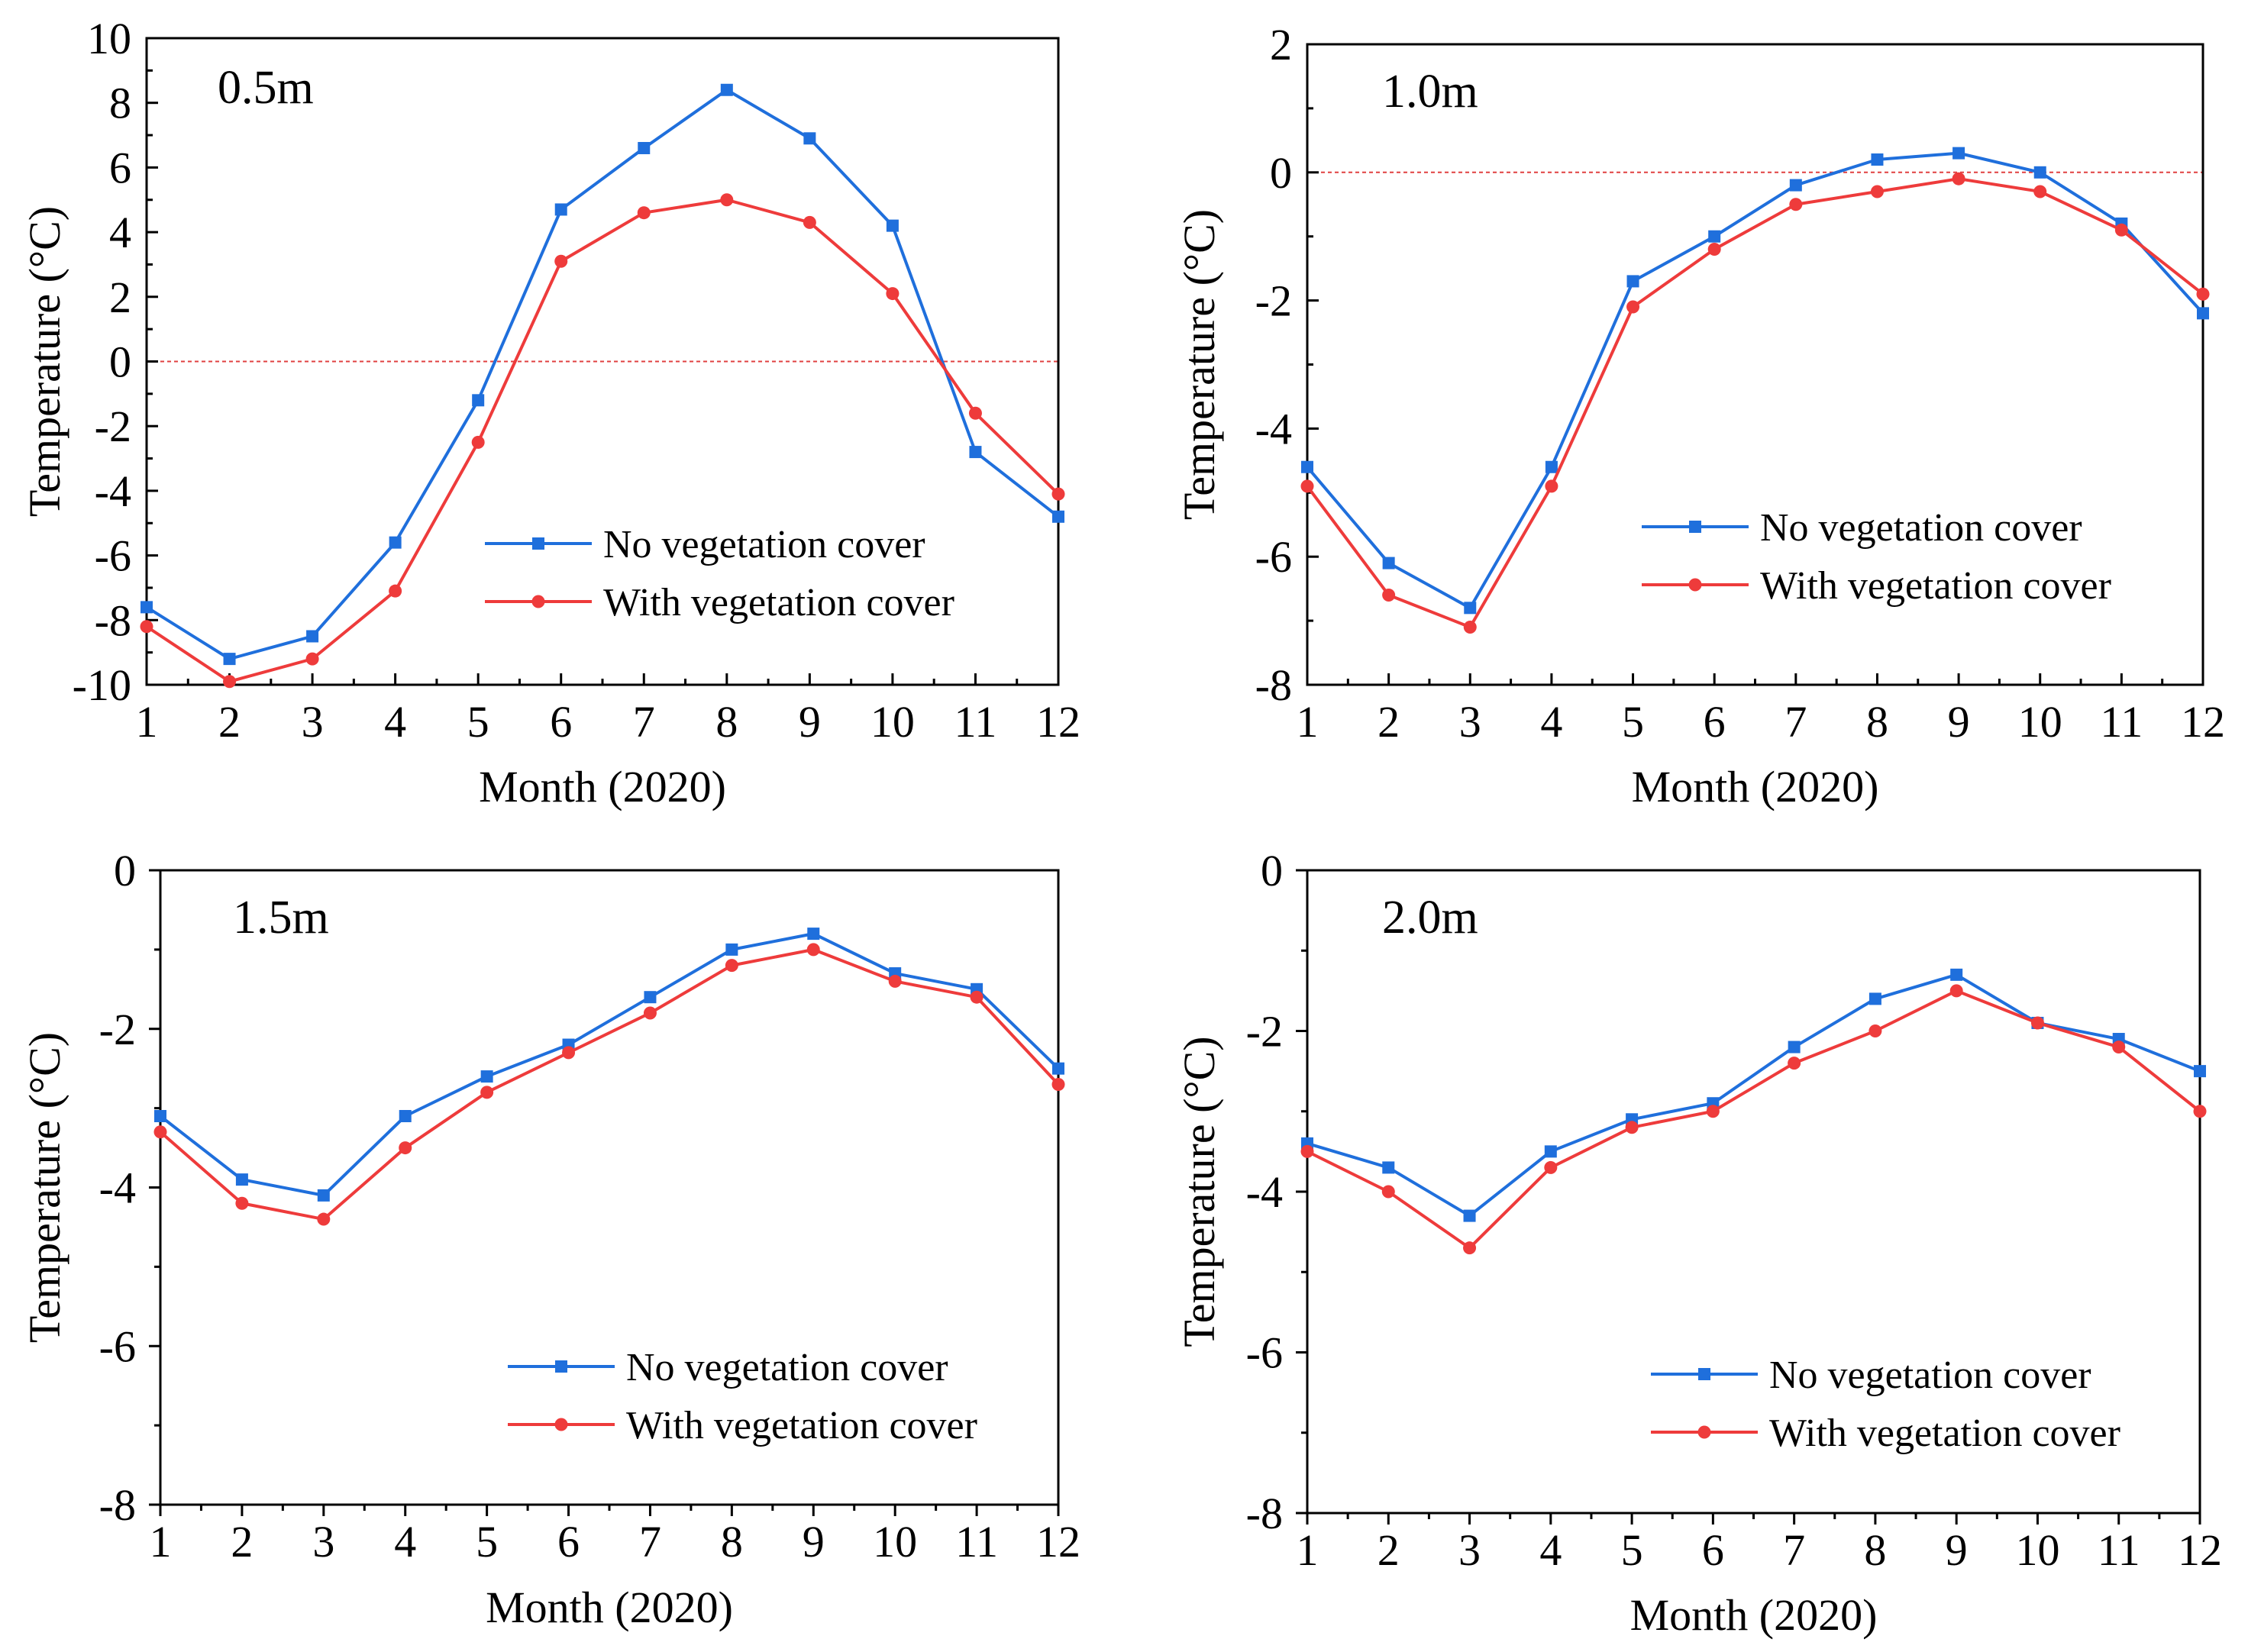 Image resolution: width=2248 pixels, height=1652 pixels. What do you see at coordinates (1633, 722) in the screenshot?
I see `x-tick-label: 5` at bounding box center [1633, 722].